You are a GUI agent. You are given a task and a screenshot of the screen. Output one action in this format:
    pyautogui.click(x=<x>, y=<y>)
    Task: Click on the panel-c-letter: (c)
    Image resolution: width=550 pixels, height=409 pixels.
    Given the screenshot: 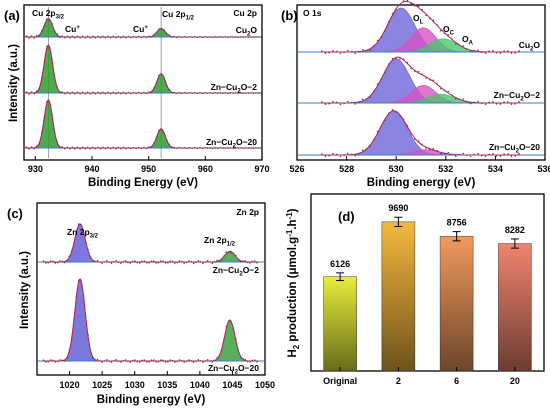 What is the action you would take?
    pyautogui.click(x=15, y=213)
    